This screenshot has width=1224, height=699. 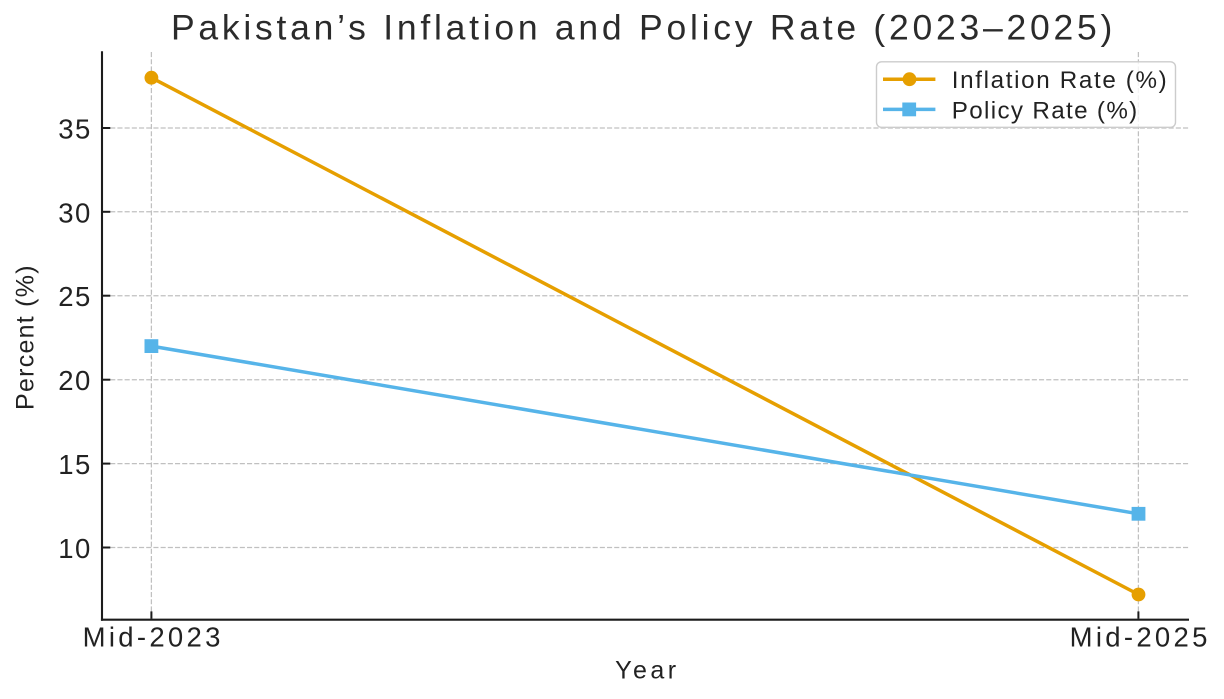 I want to click on svg-text: Mid-2025, so click(x=1140, y=637).